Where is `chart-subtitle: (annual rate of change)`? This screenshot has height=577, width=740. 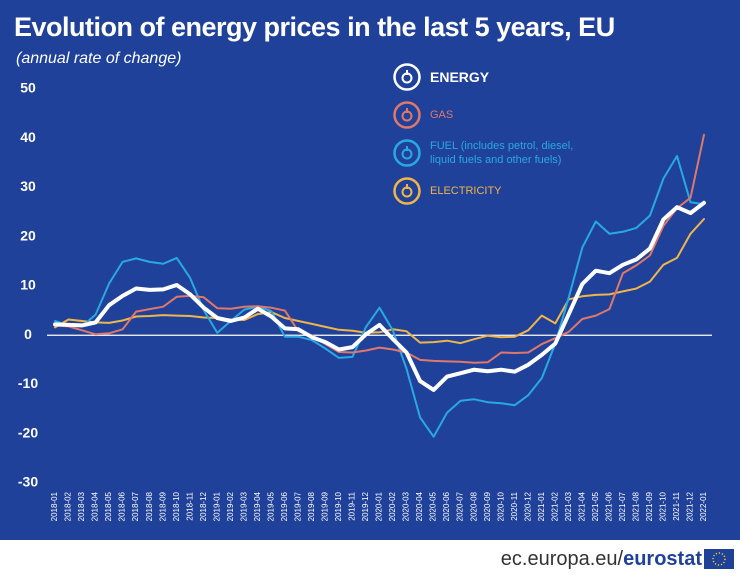 chart-subtitle: (annual rate of change) is located at coordinates (99, 58).